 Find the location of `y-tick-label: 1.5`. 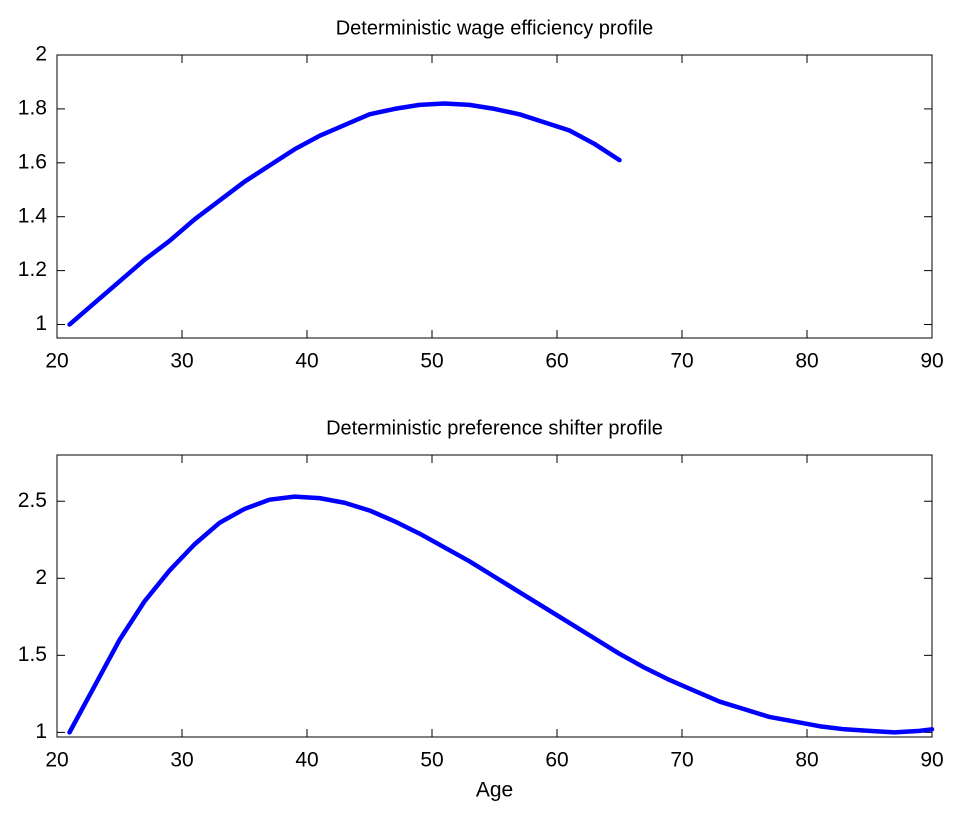

y-tick-label: 1.5 is located at coordinates (32, 654).